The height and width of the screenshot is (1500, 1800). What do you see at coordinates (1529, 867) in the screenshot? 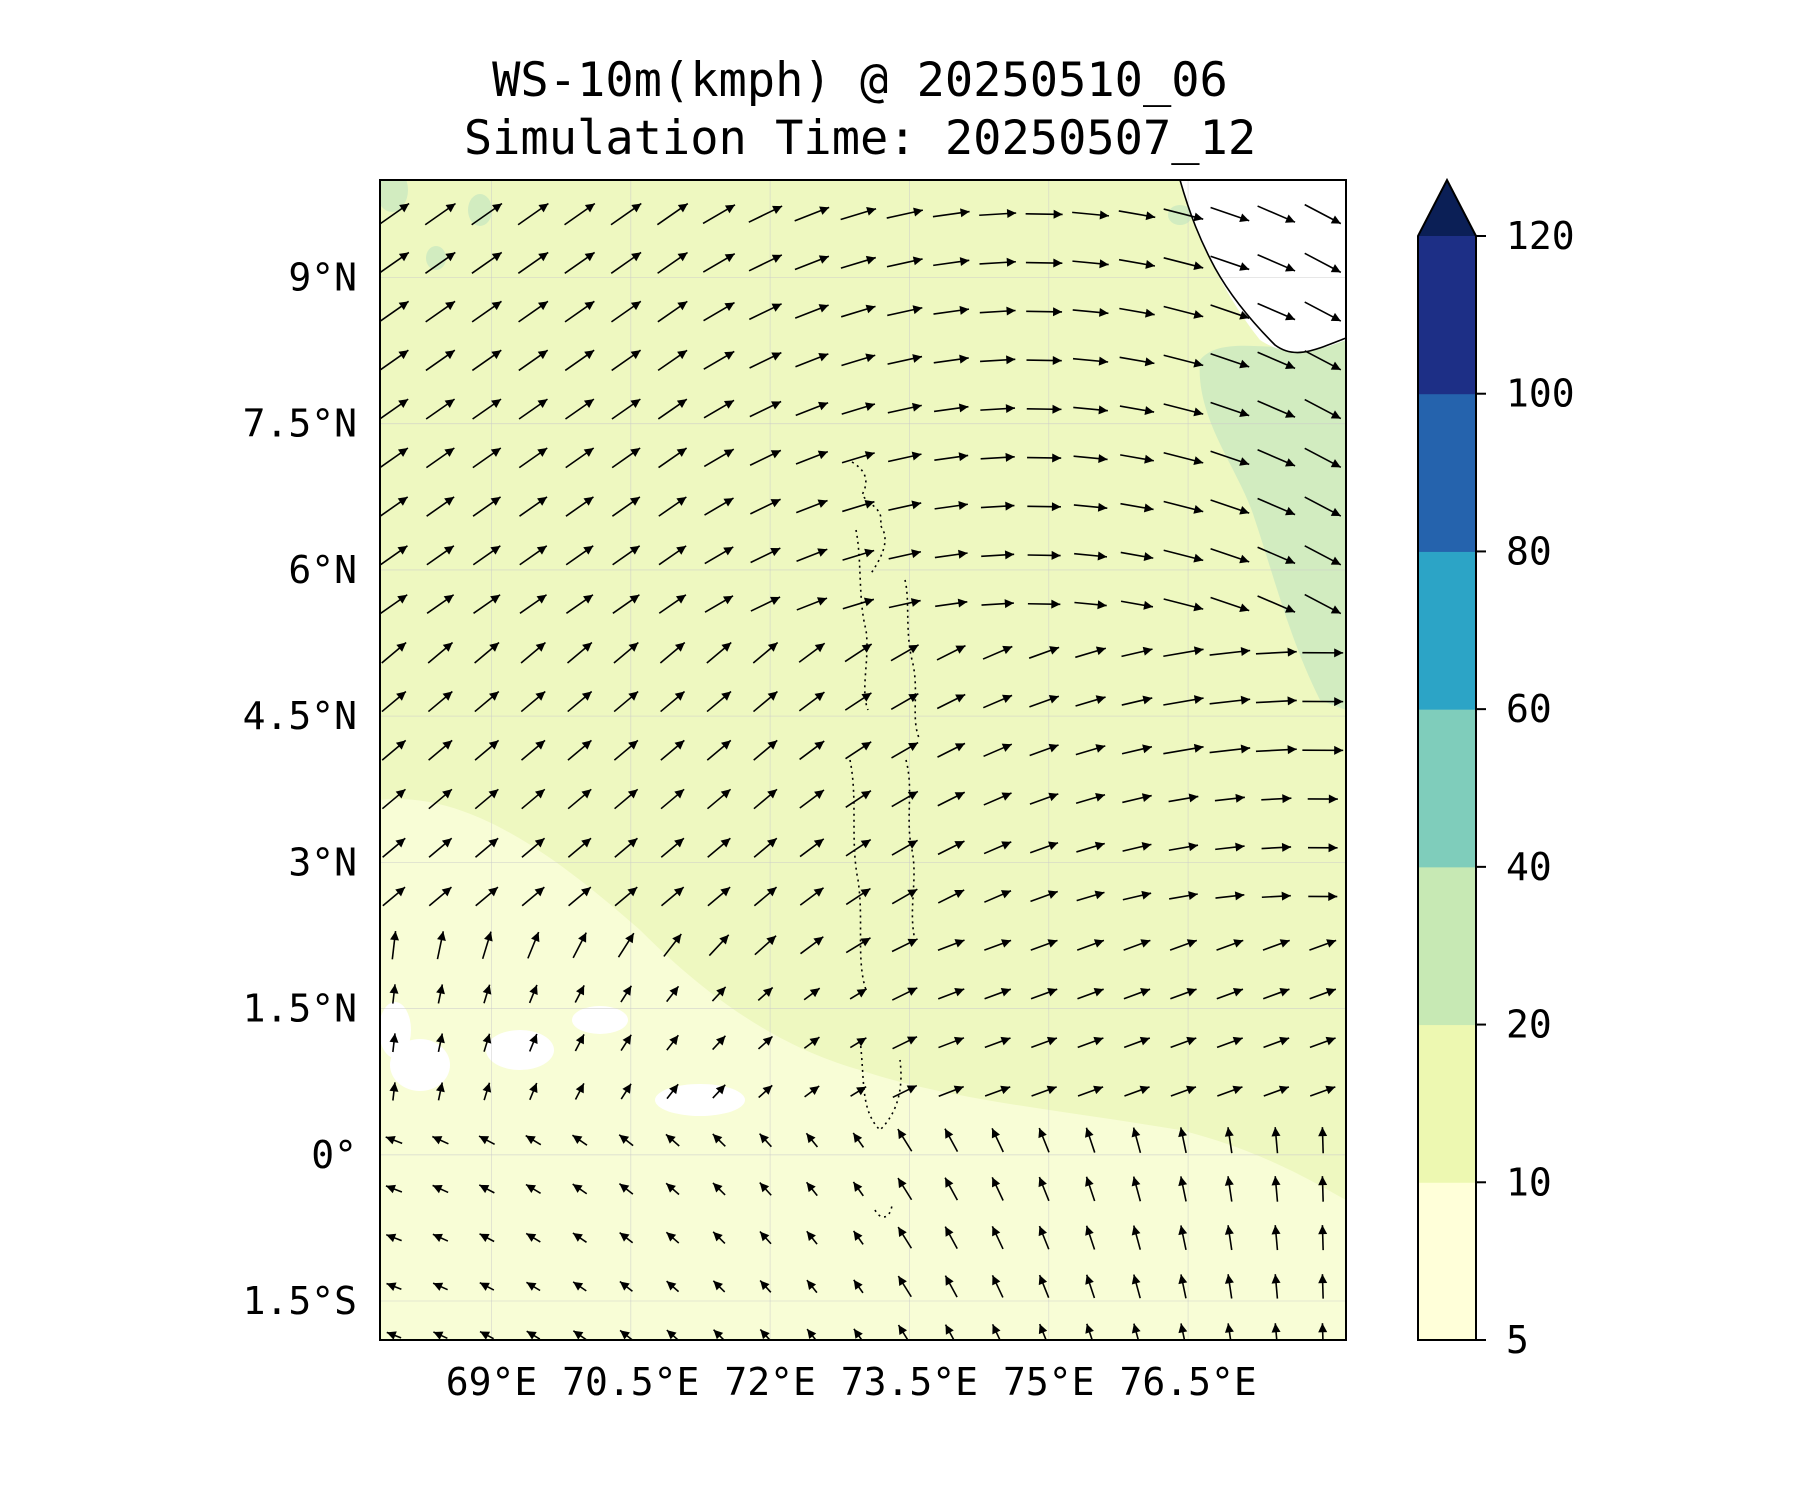
I see `colorbar-tick-label: 40` at bounding box center [1529, 867].